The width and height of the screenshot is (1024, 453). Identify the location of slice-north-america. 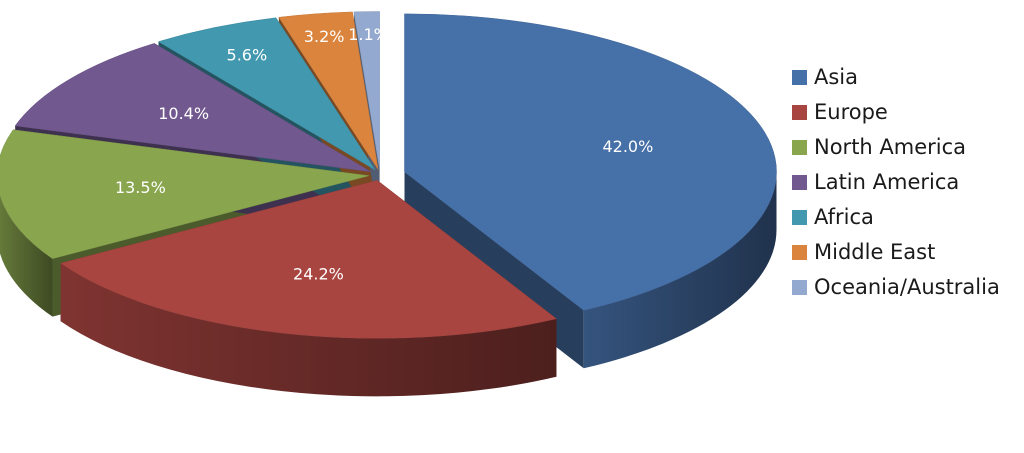
(185, 194).